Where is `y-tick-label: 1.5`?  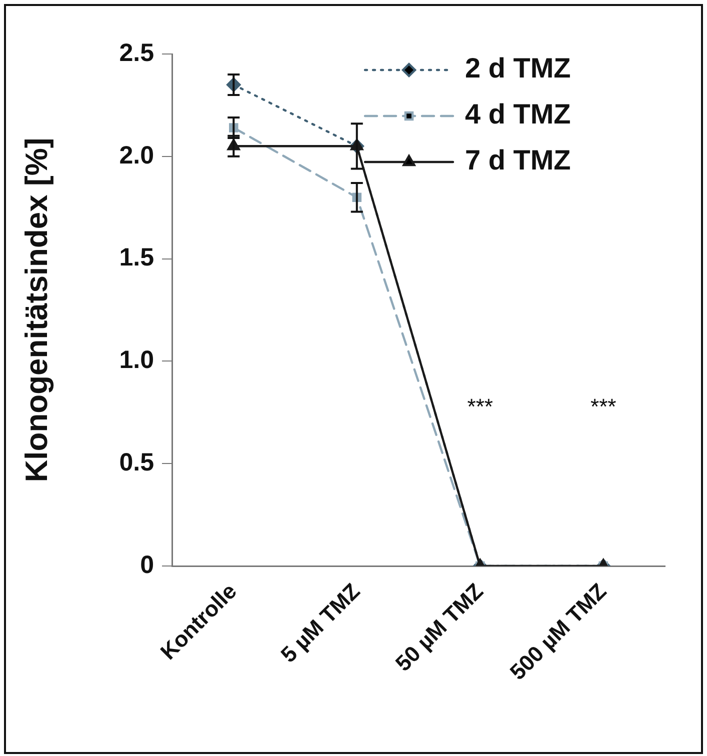
y-tick-label: 1.5 is located at coordinates (136, 258).